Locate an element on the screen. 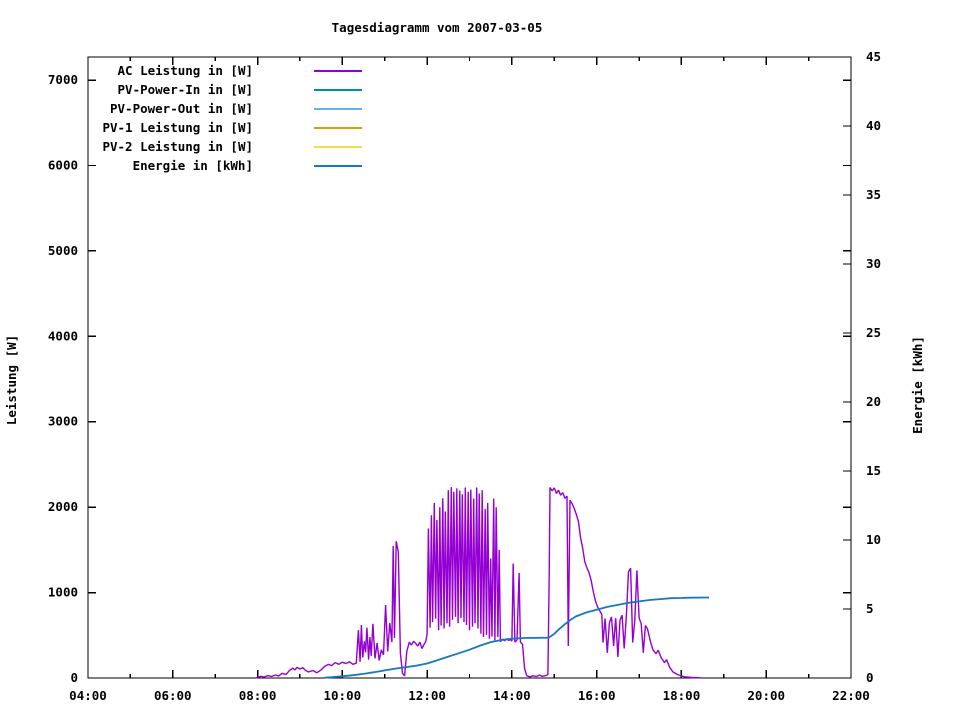 The height and width of the screenshot is (720, 960). y-right-tick-label: 40 is located at coordinates (873, 125).